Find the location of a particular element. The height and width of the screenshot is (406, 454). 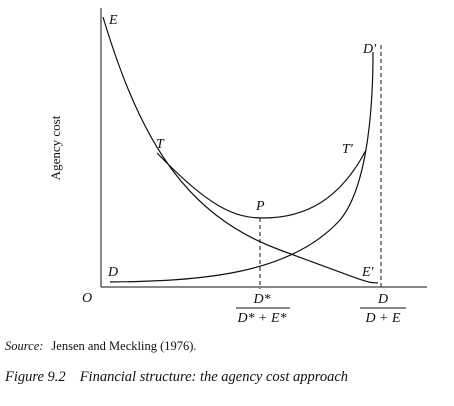

tick-optimum-numerator: D* is located at coordinates (261, 299).